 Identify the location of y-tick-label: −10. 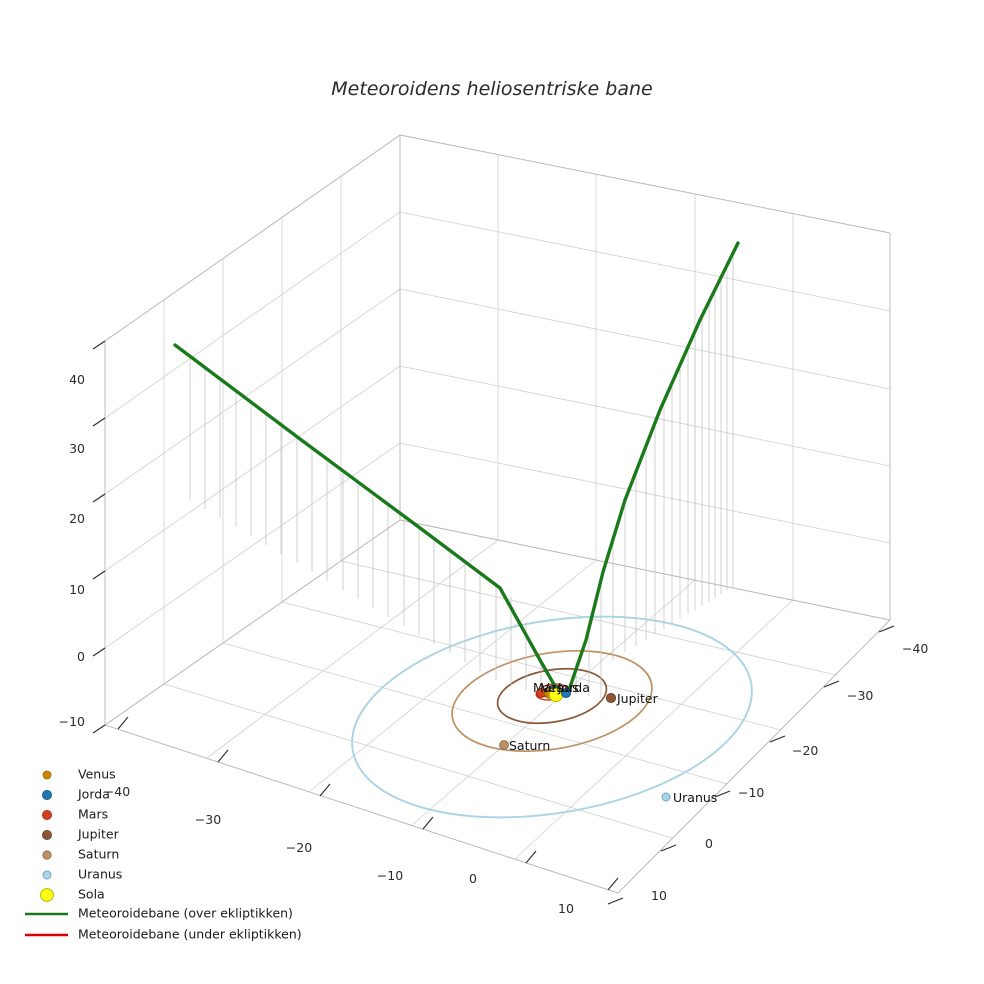
(751, 792).